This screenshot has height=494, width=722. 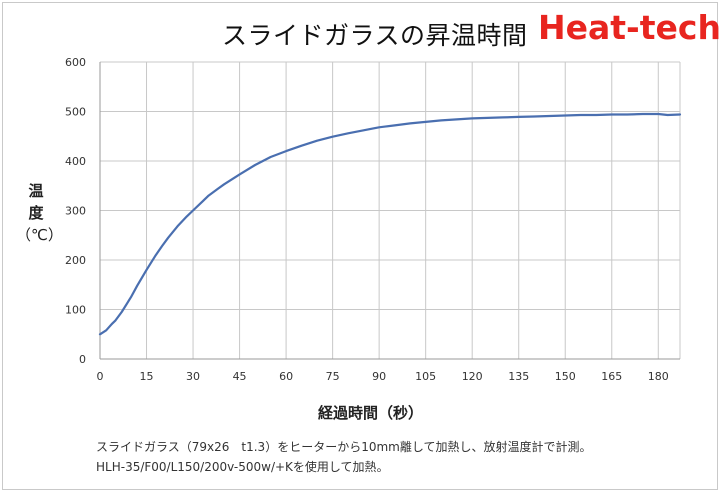 I want to click on y-tick-label: 400, so click(x=75, y=161).